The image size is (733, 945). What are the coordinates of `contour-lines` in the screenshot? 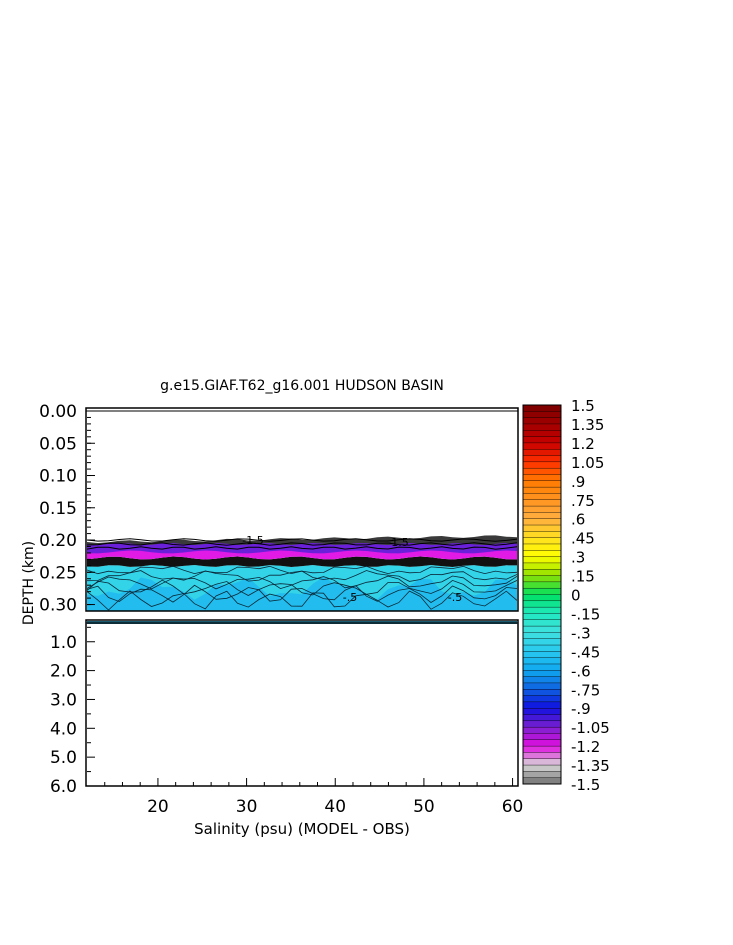 It's located at (302, 574).